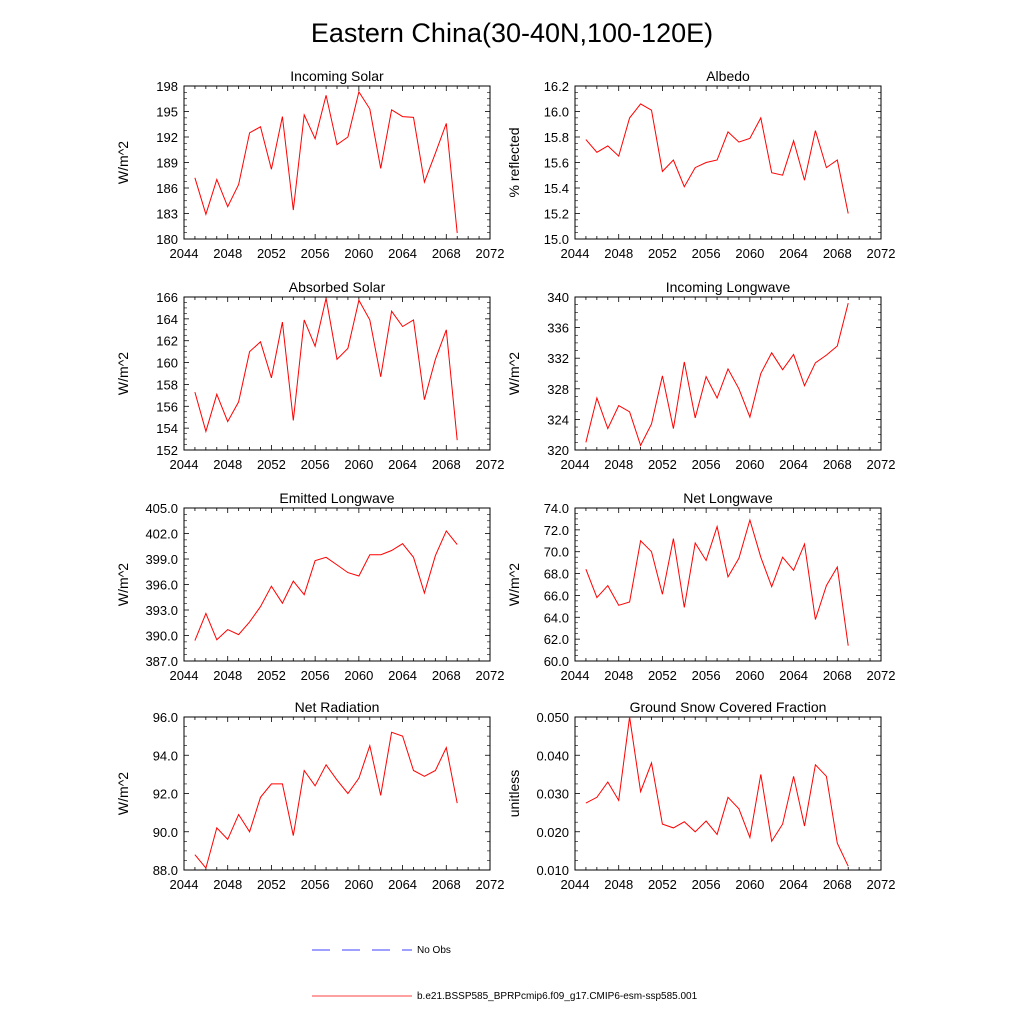 This screenshot has width=1024, height=1024. I want to click on y-tick-label: 320, so click(558, 450).